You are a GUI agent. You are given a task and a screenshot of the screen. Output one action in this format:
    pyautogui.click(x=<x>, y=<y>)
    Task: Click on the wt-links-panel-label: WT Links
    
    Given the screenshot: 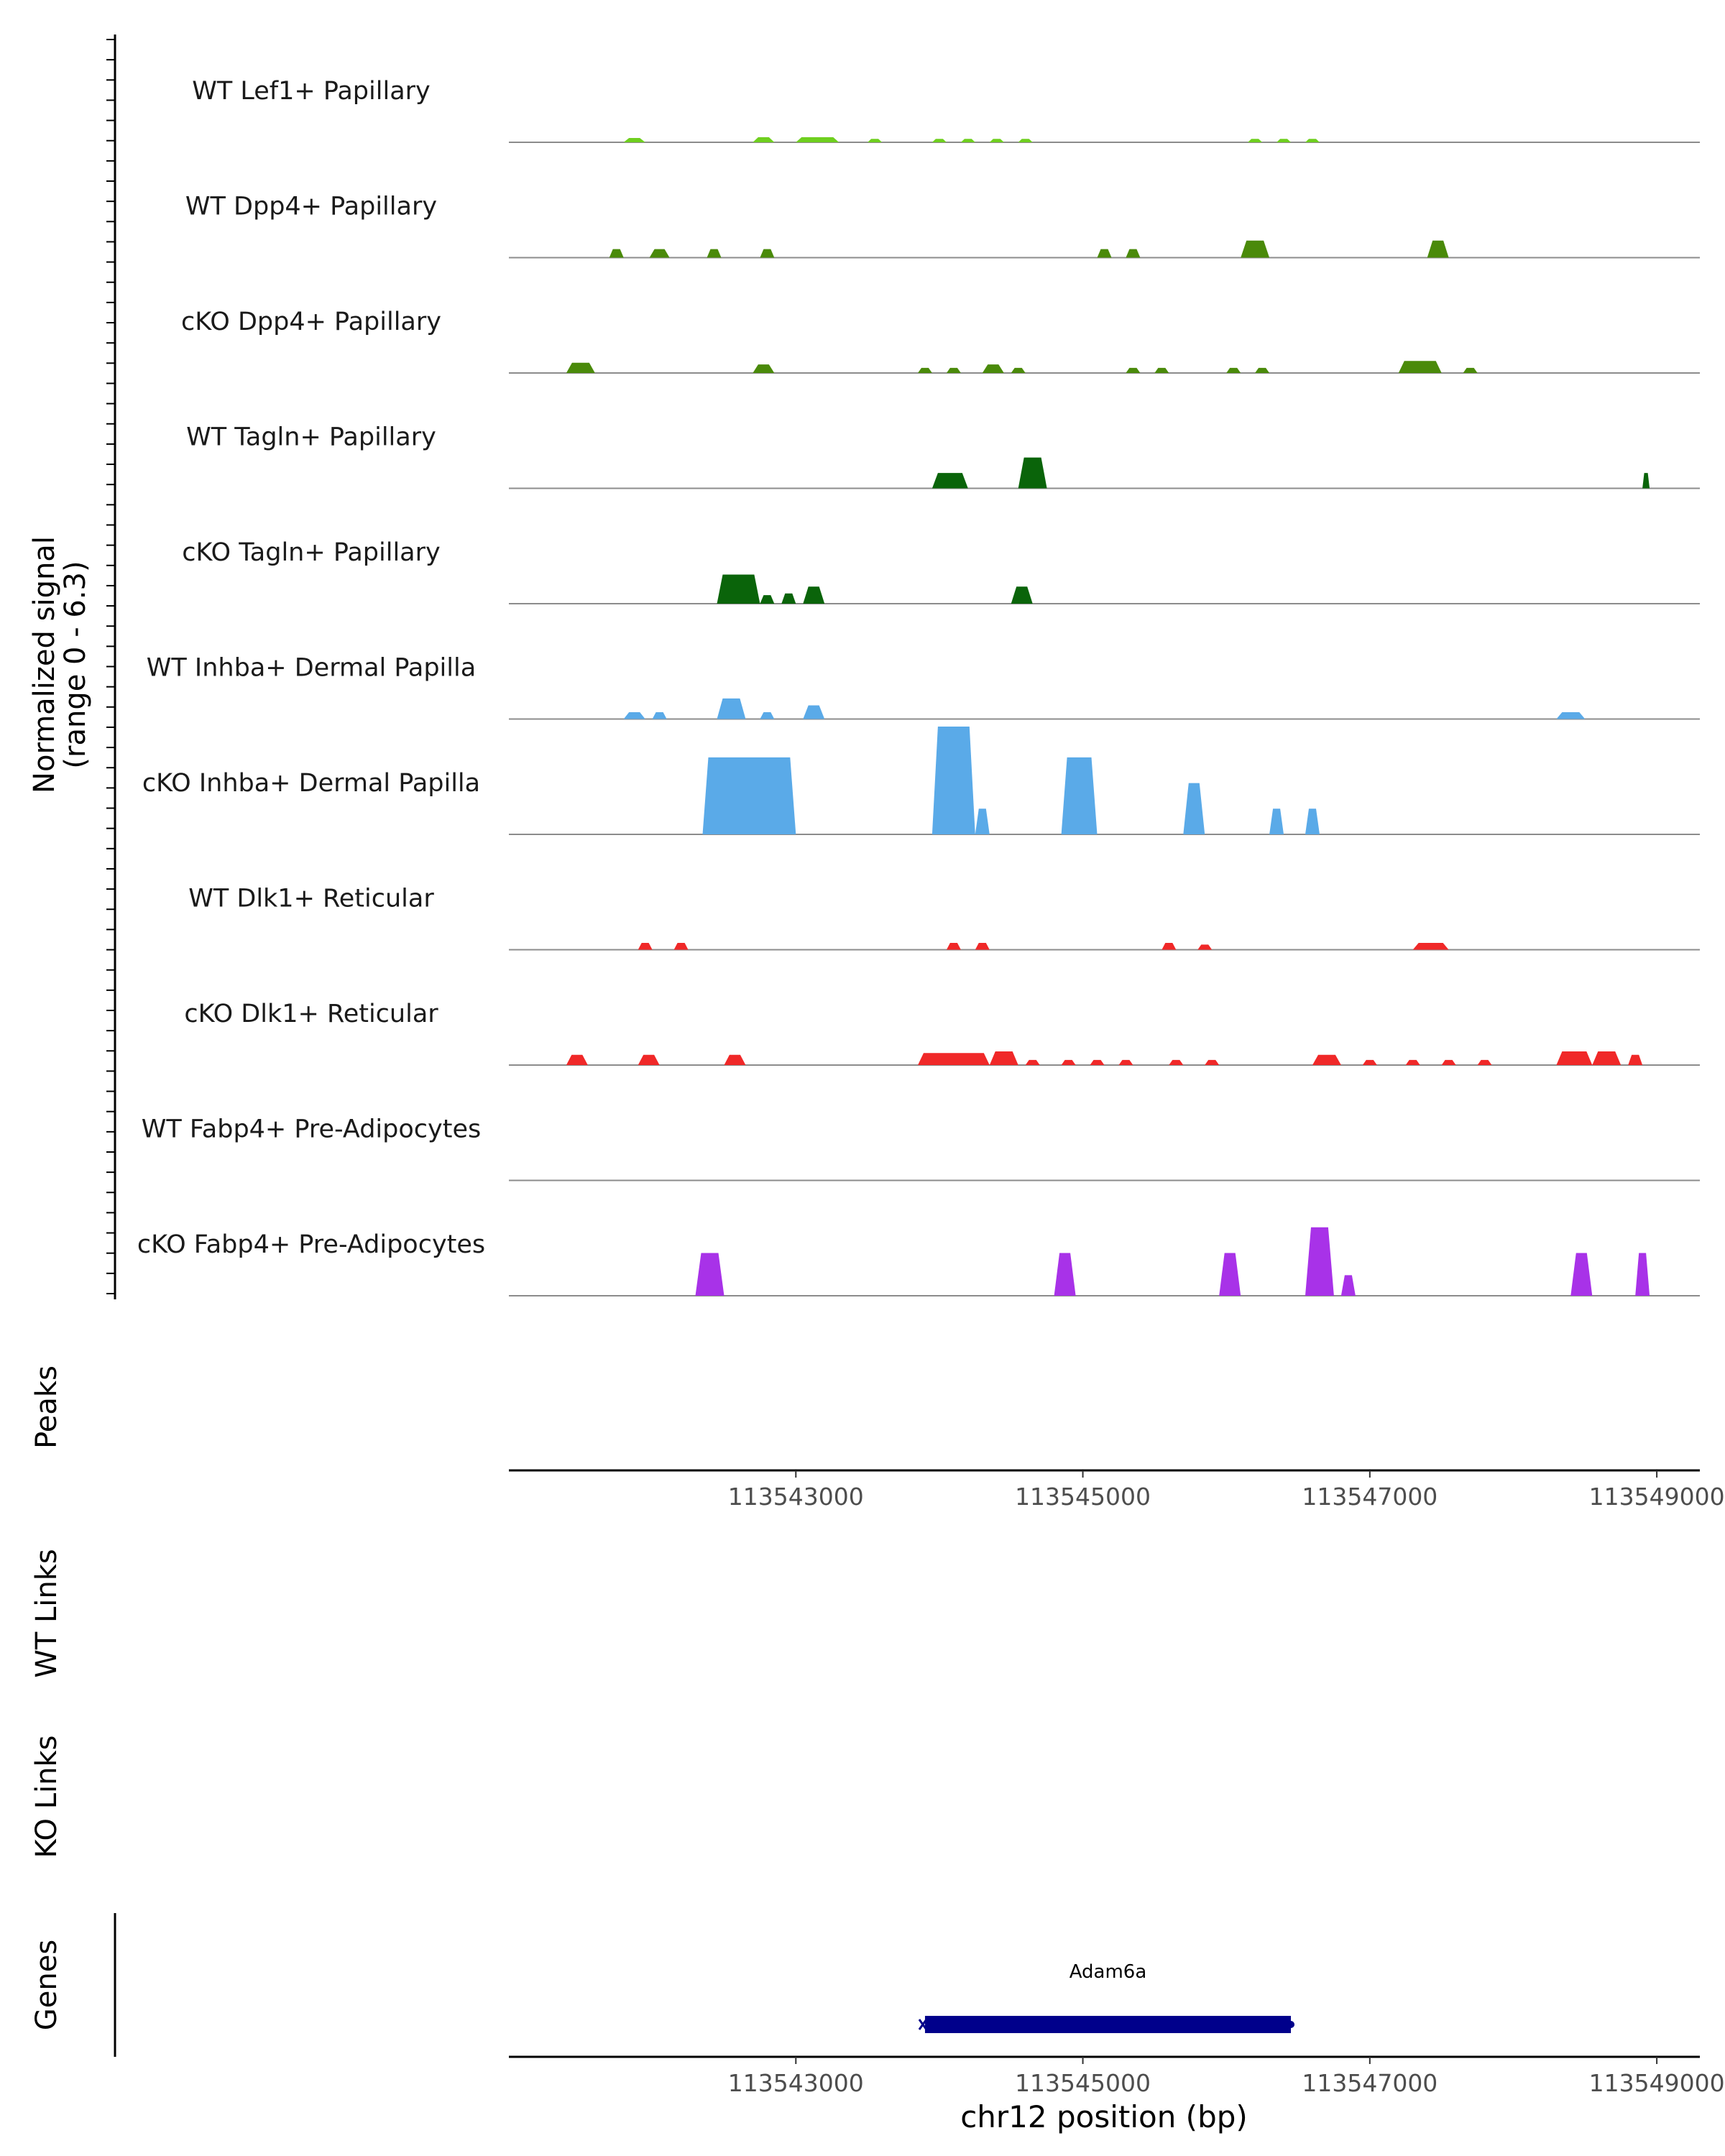 What is the action you would take?
    pyautogui.click(x=46, y=1613)
    